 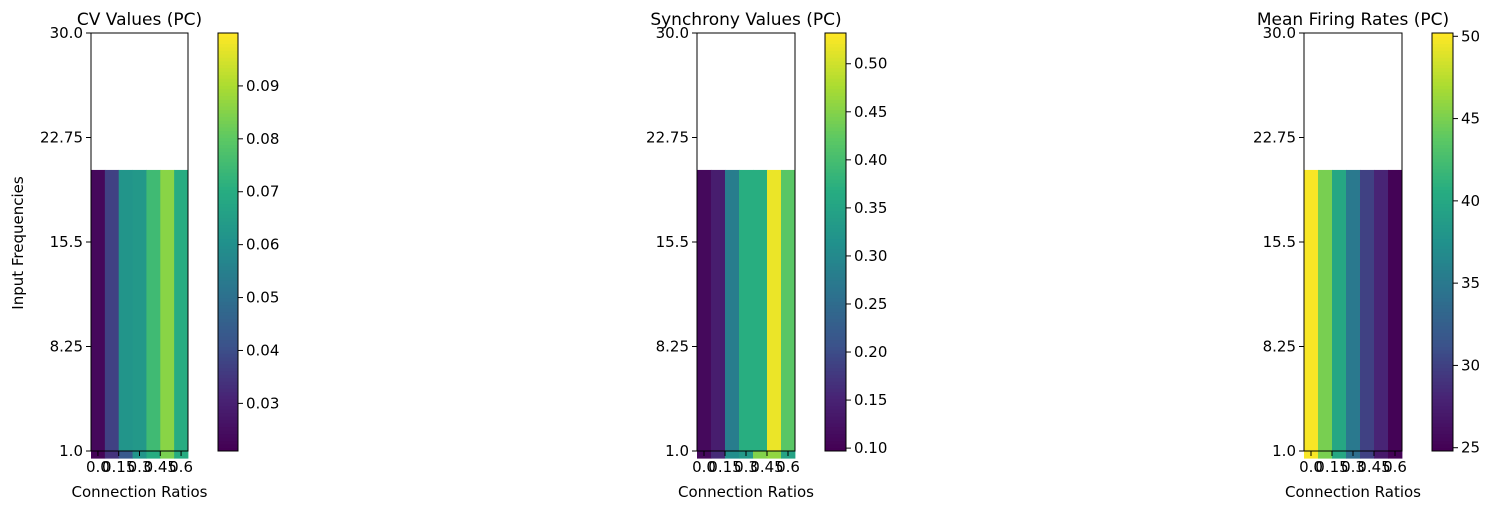 What do you see at coordinates (181, 467) in the screenshot?
I see `x-tick-label: 0.6` at bounding box center [181, 467].